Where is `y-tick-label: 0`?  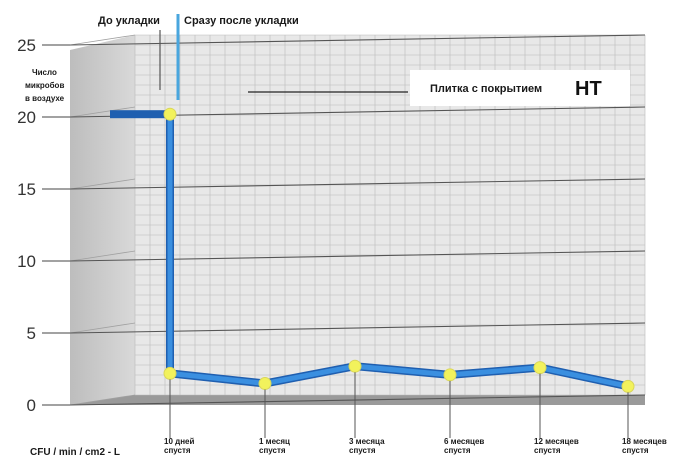 y-tick-label: 0 is located at coordinates (31, 405).